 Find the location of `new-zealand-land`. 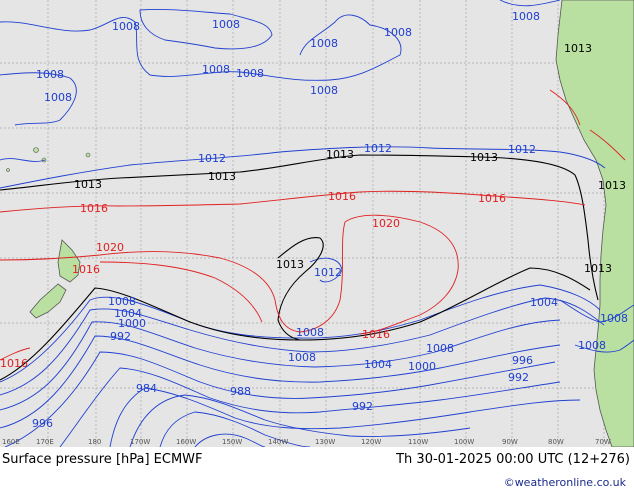

new-zealand-land is located at coordinates (69, 261).